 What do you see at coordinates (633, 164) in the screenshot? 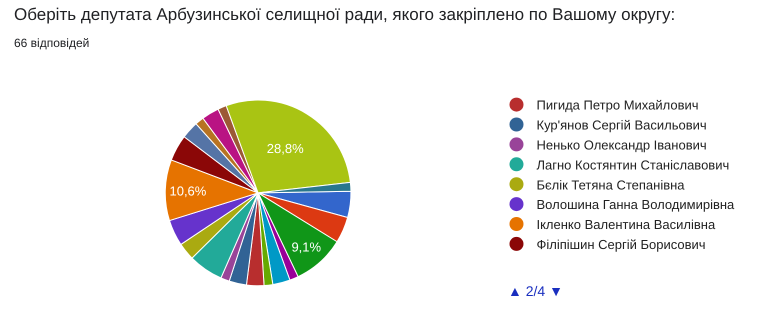
I see `legend-label: Лагно Костянтин Станіславович` at bounding box center [633, 164].